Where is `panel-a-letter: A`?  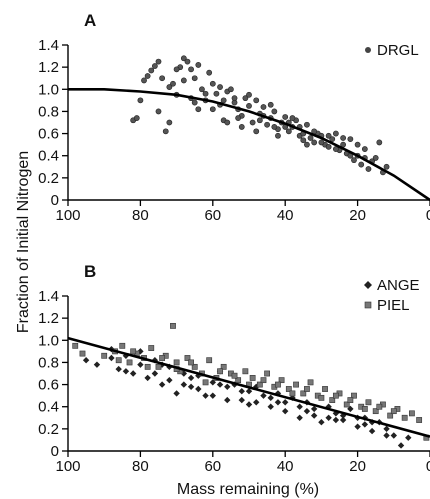 panel-a-letter: A is located at coordinates (90, 20).